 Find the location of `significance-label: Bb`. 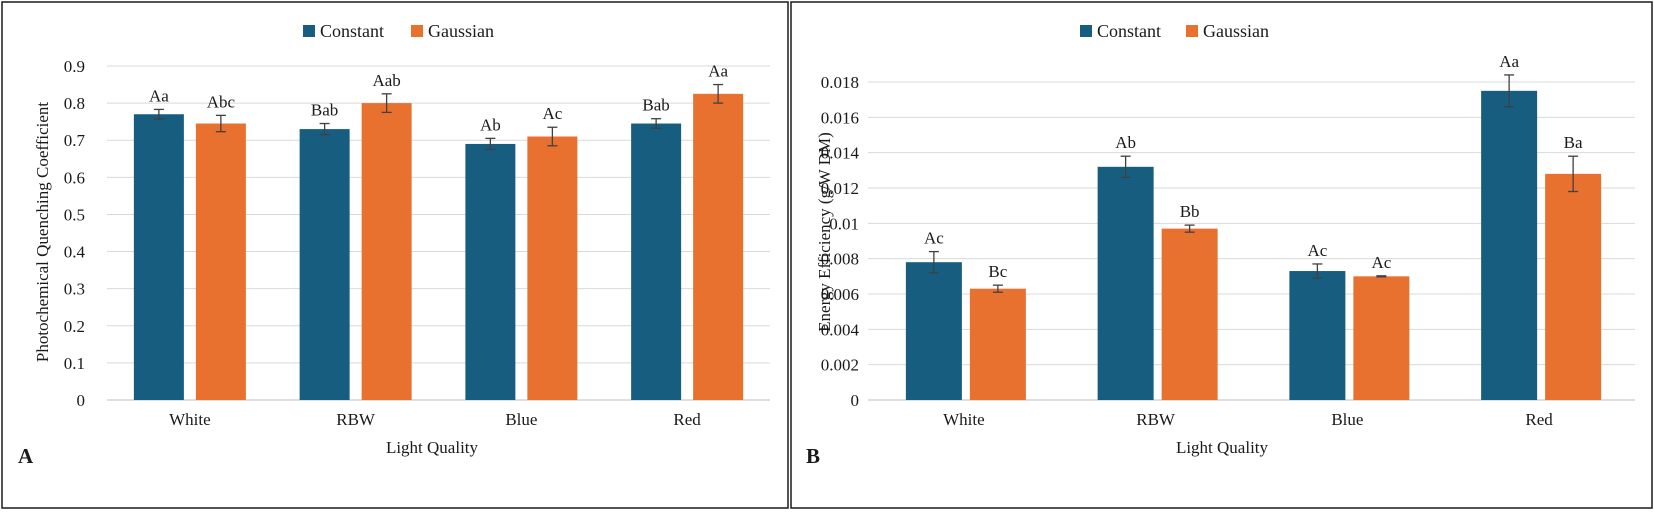

significance-label: Bb is located at coordinates (1190, 211).